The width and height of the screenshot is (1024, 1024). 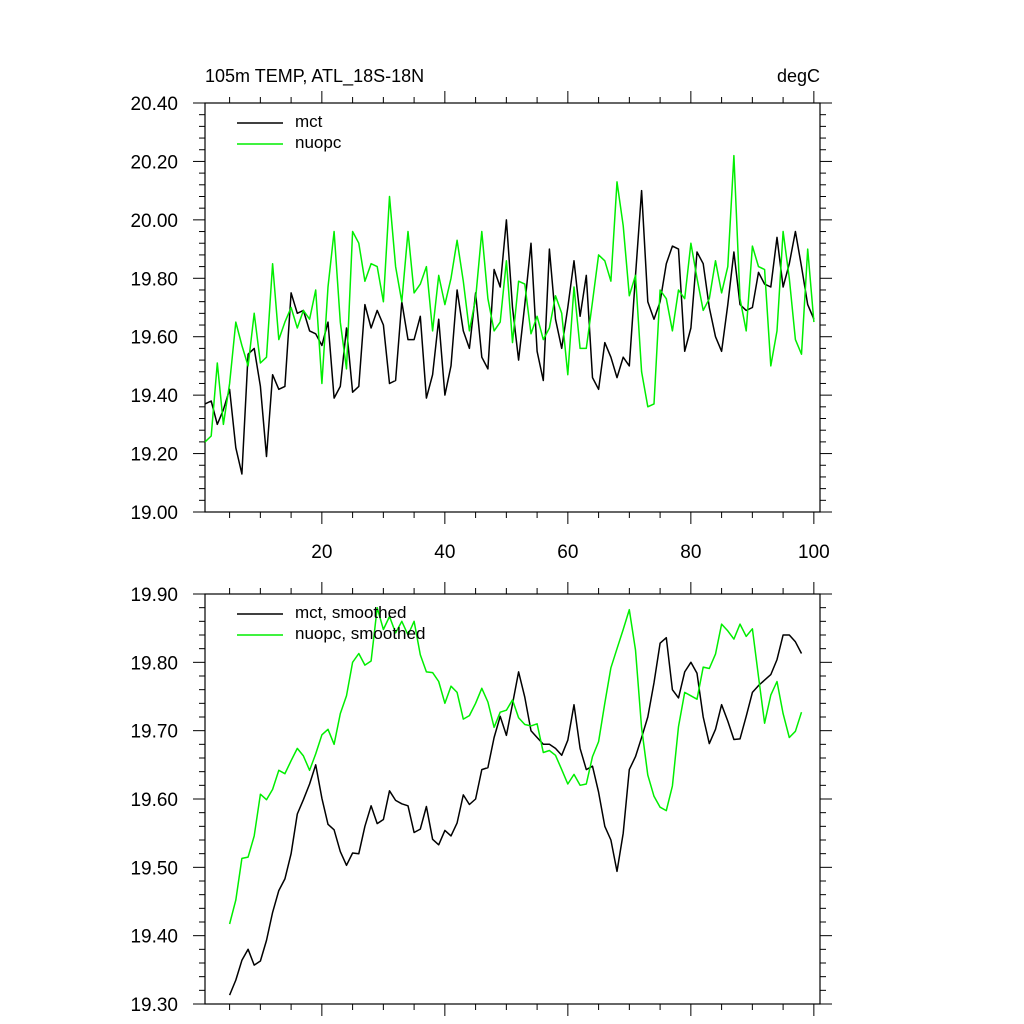 I want to click on top-legend-label: nuopc, so click(x=318, y=142).